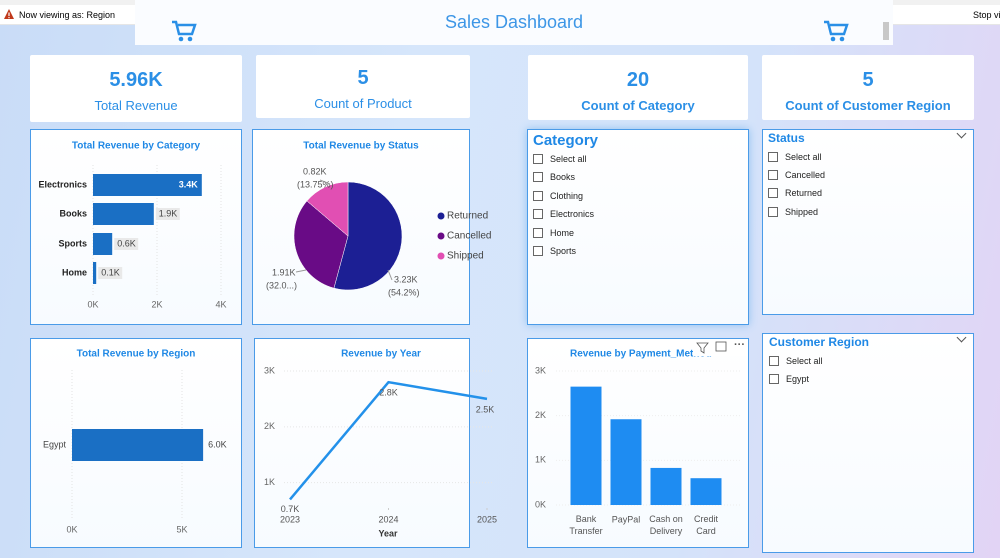  I want to click on y-tick-label: 0K, so click(540, 504).